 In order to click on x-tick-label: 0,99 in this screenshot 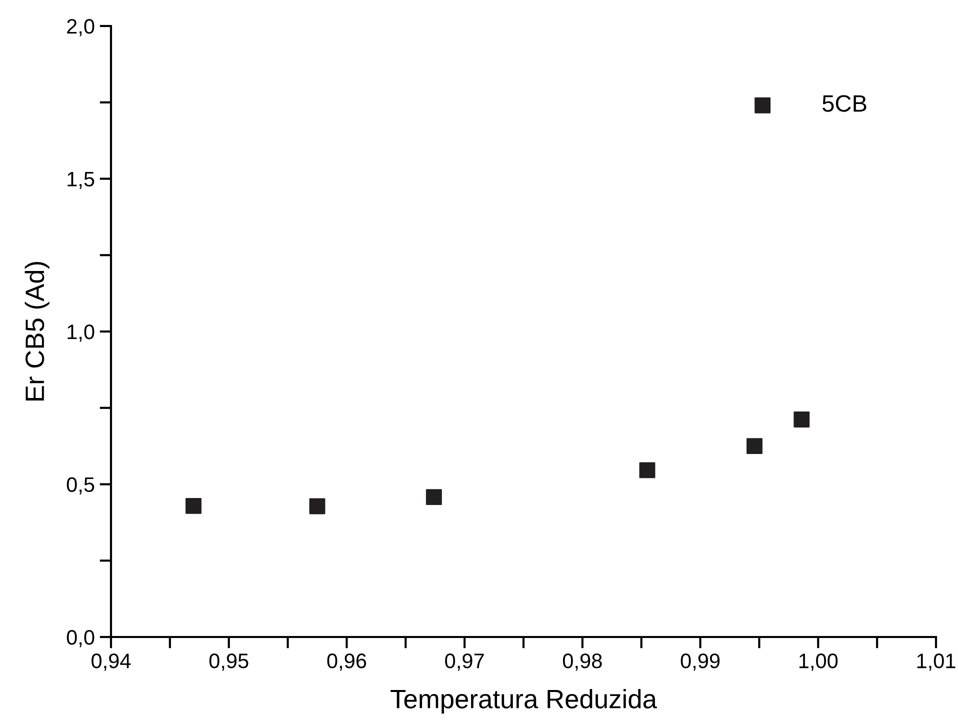, I will do `click(700, 662)`.